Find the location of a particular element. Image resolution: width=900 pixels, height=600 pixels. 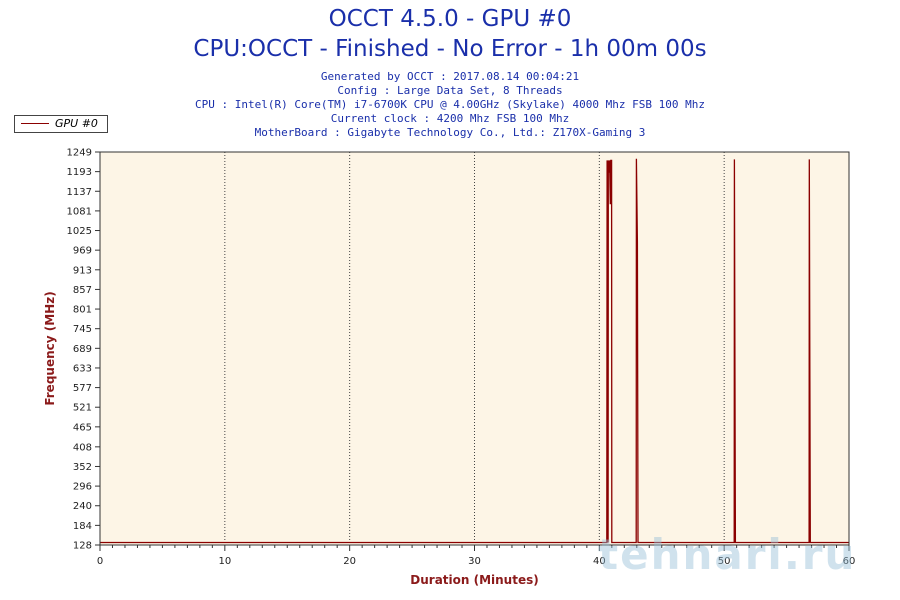

info-clock: Current clock : 4200 Mhz FSB 100 Mhz is located at coordinates (450, 118).